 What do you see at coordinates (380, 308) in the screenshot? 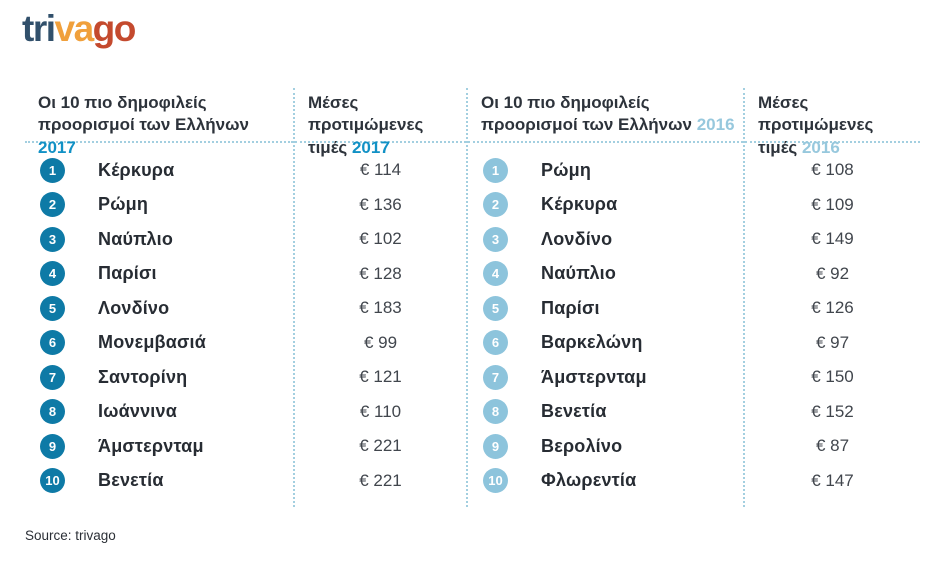
I see `price-cell: € 183` at bounding box center [380, 308].